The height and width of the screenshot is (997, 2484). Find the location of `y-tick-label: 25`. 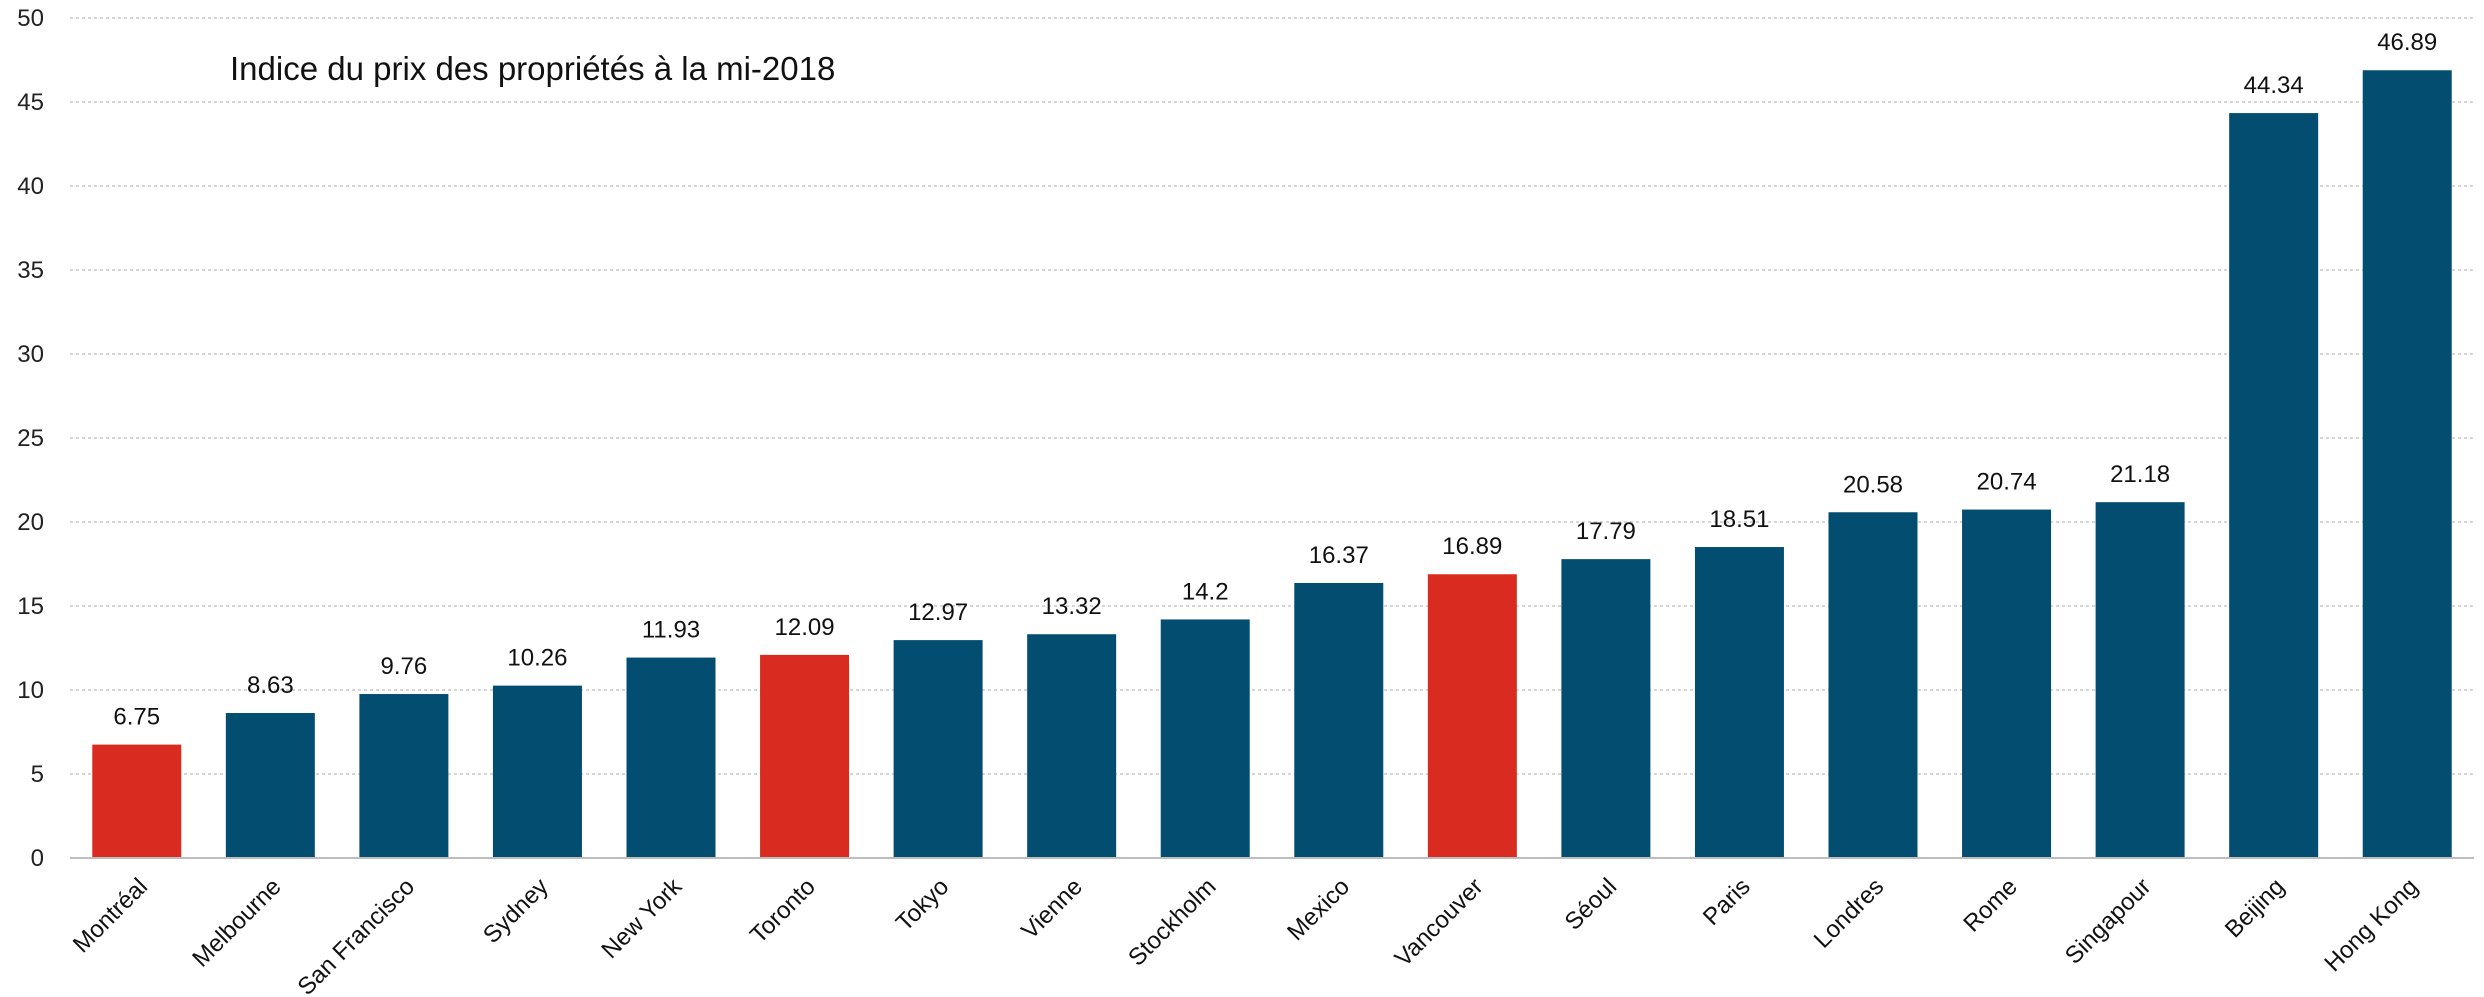

y-tick-label: 25 is located at coordinates (30, 438).